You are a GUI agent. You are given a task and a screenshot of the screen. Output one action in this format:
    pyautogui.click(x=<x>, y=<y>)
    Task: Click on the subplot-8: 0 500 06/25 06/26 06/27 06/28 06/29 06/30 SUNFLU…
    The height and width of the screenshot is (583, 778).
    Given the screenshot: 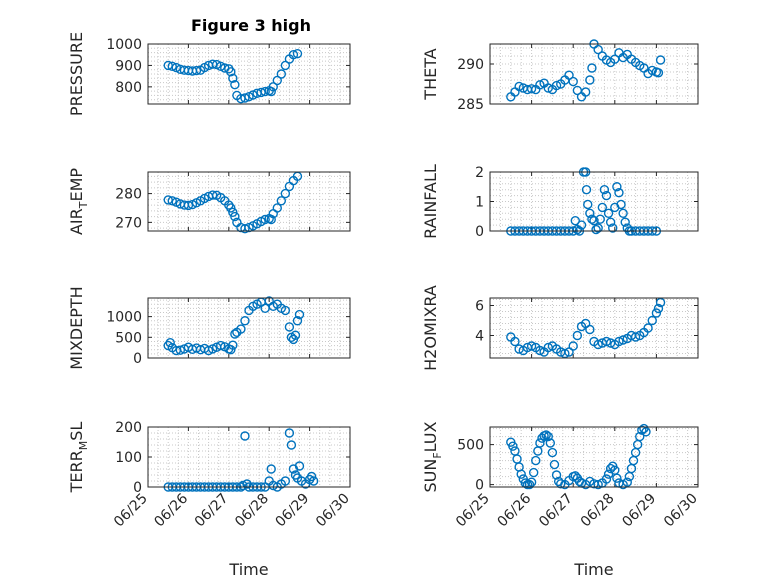 What is the action you would take?
    pyautogui.click(x=561, y=500)
    